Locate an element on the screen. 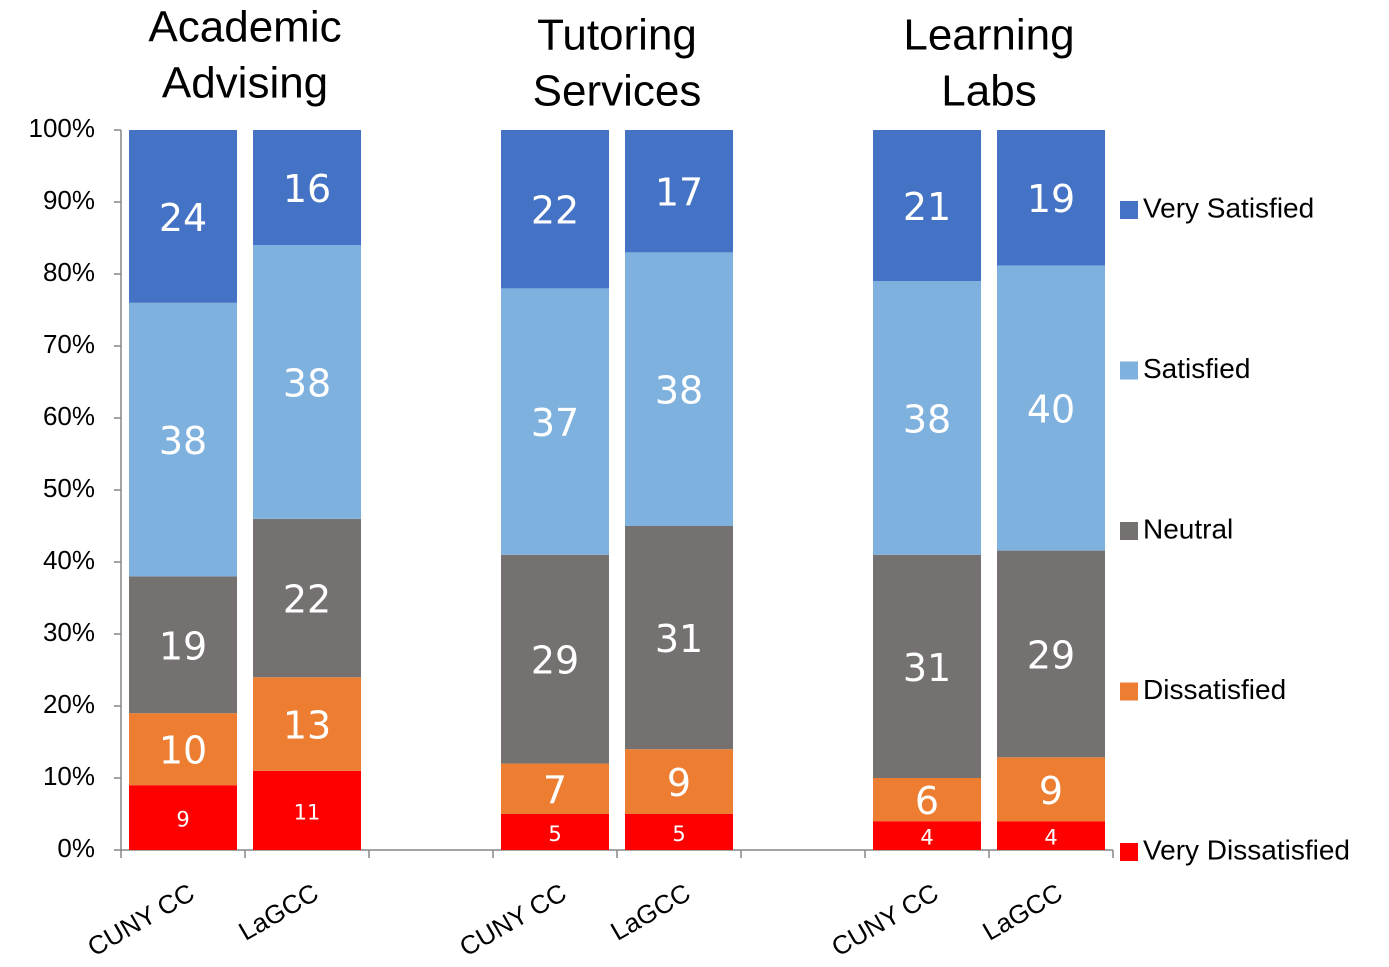 This screenshot has width=1389, height=967. legend-label: Very Satisfied is located at coordinates (1228, 207).